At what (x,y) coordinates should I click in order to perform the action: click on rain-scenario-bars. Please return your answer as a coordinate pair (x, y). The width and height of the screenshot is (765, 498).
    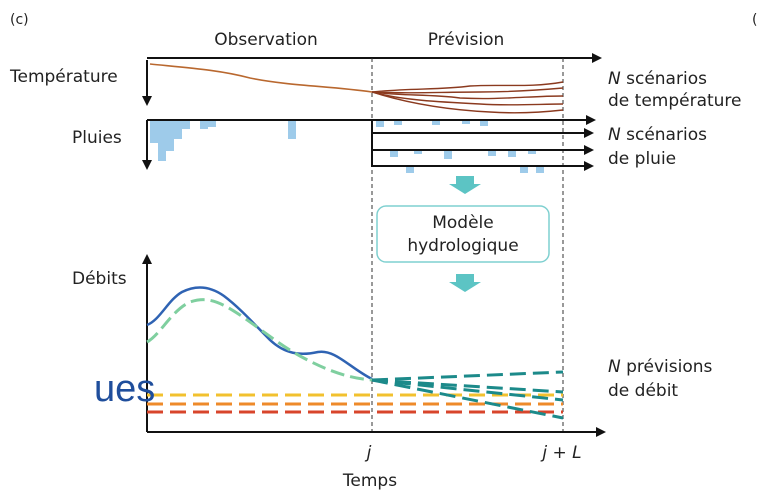
    Looking at the image, I should click on (460, 147).